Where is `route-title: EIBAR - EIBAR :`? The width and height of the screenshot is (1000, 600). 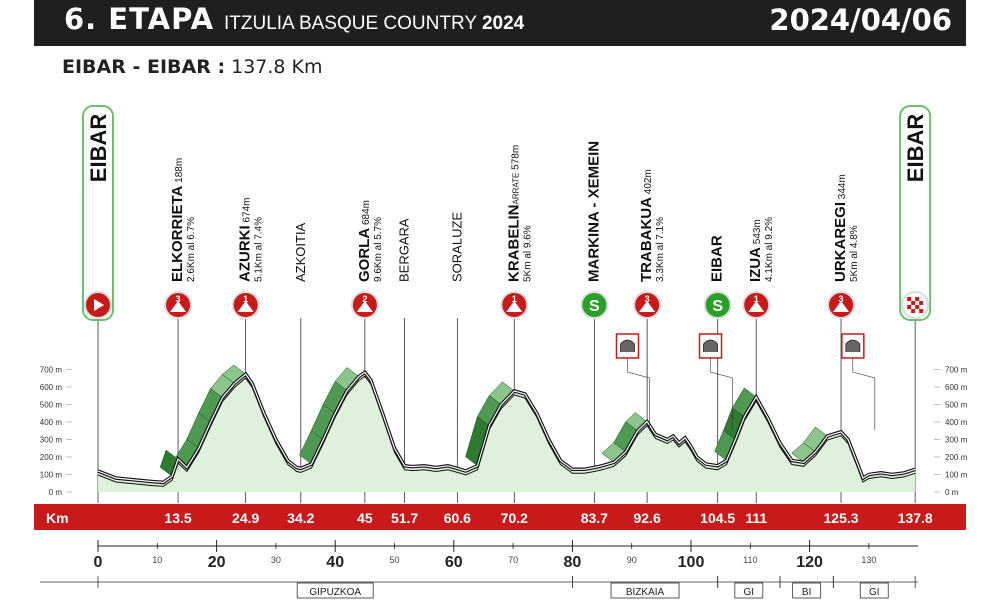 route-title: EIBAR - EIBAR : is located at coordinates (144, 67).